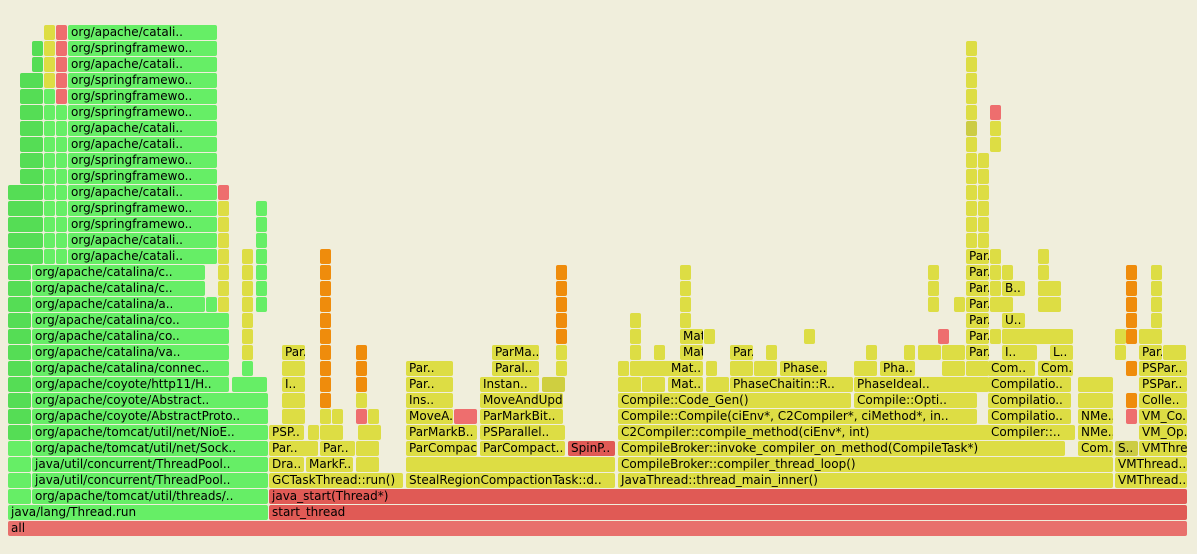  What do you see at coordinates (1095, 432) in the screenshot?
I see `flame-frame: NMe..` at bounding box center [1095, 432].